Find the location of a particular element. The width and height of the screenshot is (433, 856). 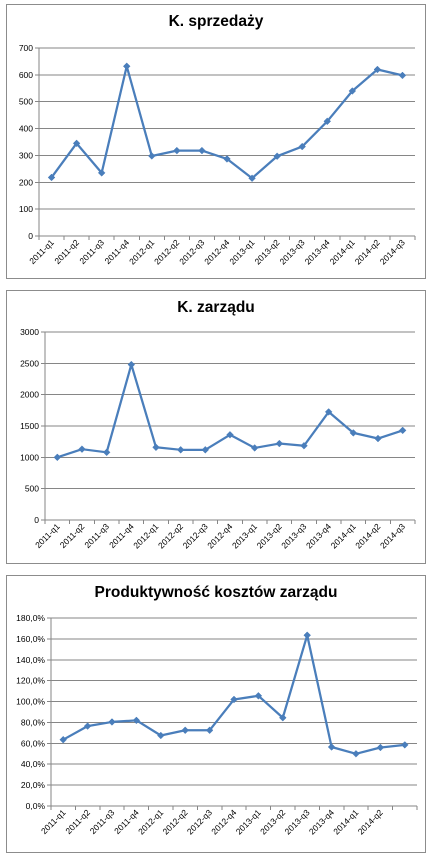

series-line is located at coordinates (230, 411).